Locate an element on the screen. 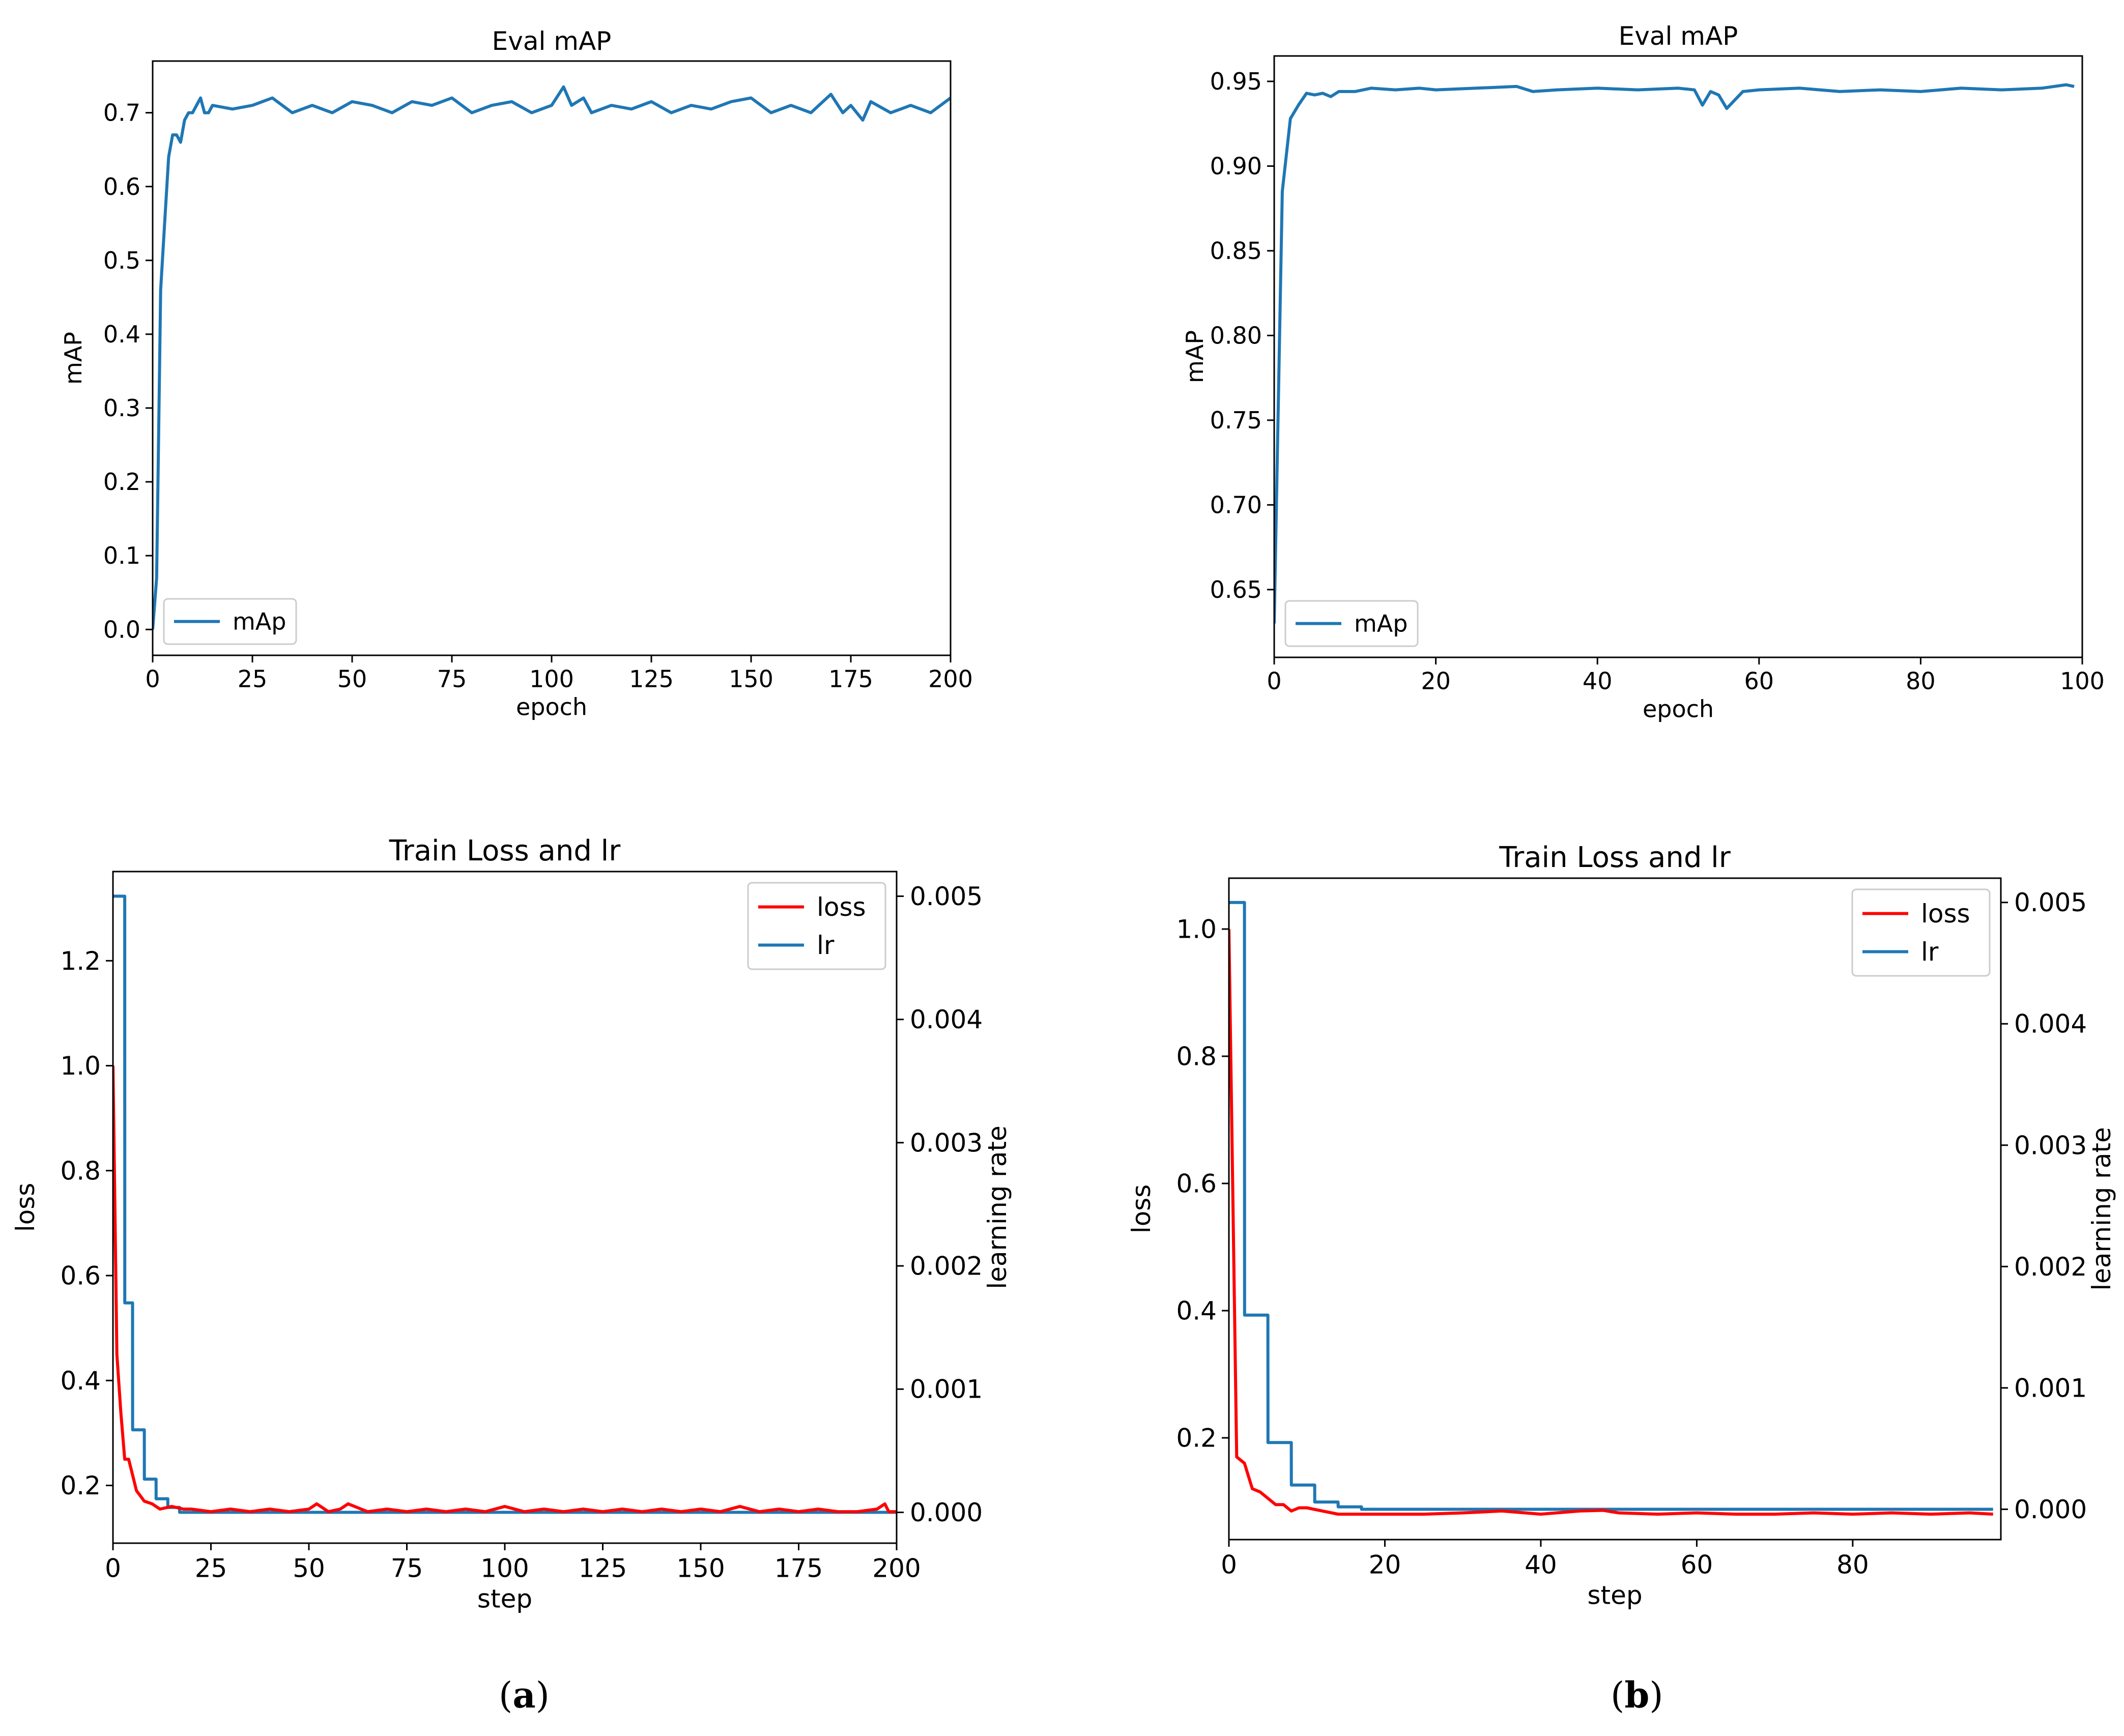 This screenshot has height=1736, width=2124. legend: loss lr is located at coordinates (1921, 932).